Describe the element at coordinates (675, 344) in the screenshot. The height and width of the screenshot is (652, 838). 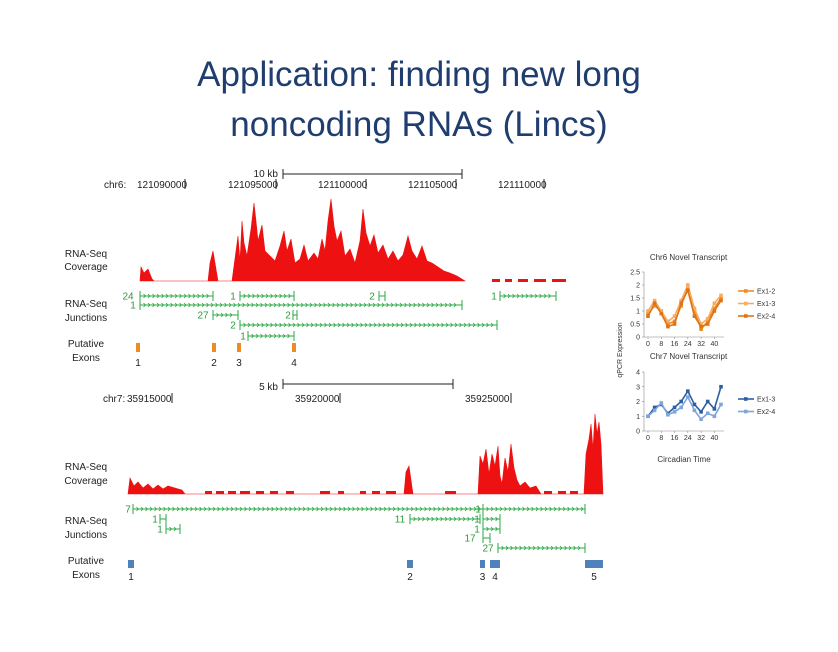
I see `x-tick-label: 16` at that location.